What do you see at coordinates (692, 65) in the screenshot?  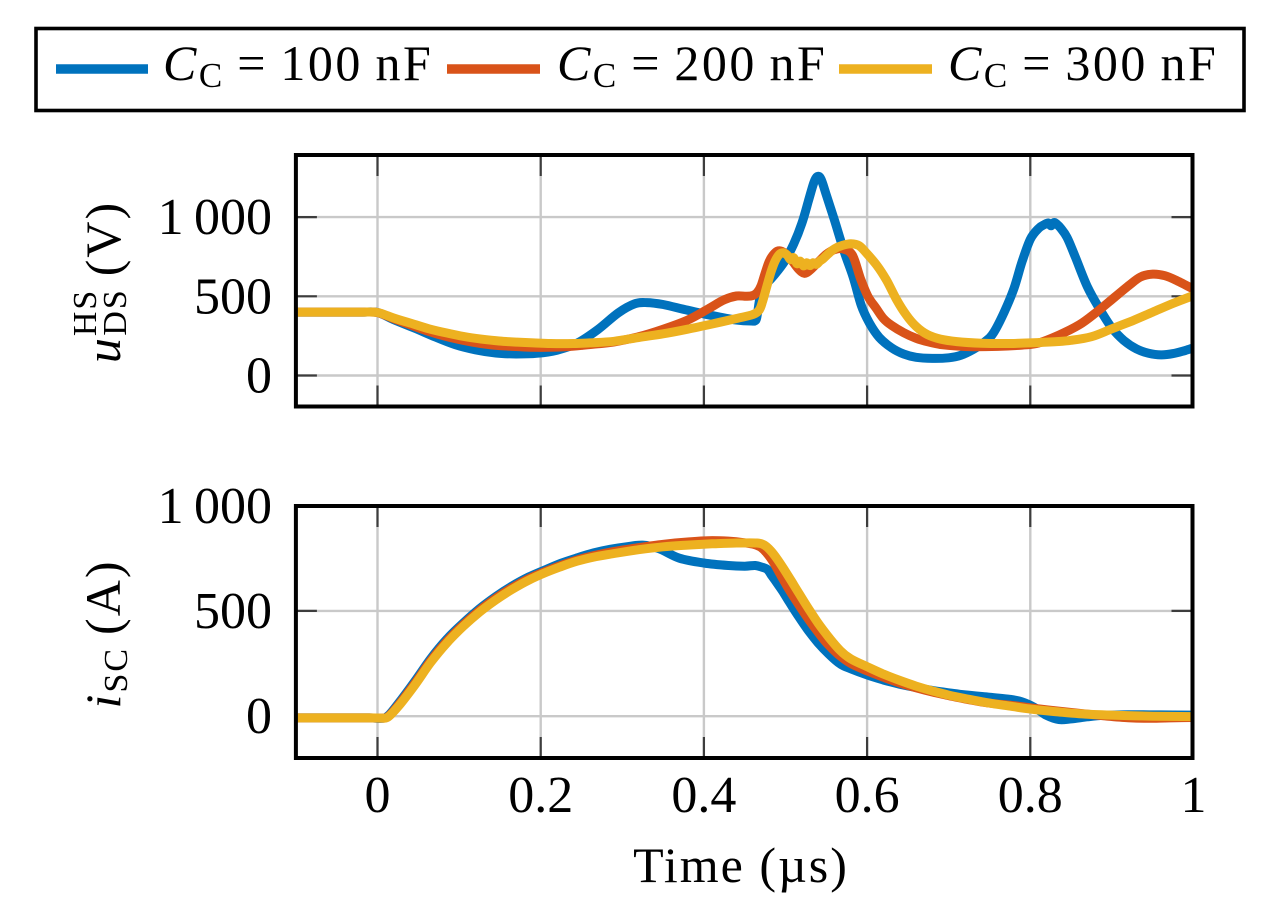 I see `svg-text: CC = 200 nF` at bounding box center [692, 65].